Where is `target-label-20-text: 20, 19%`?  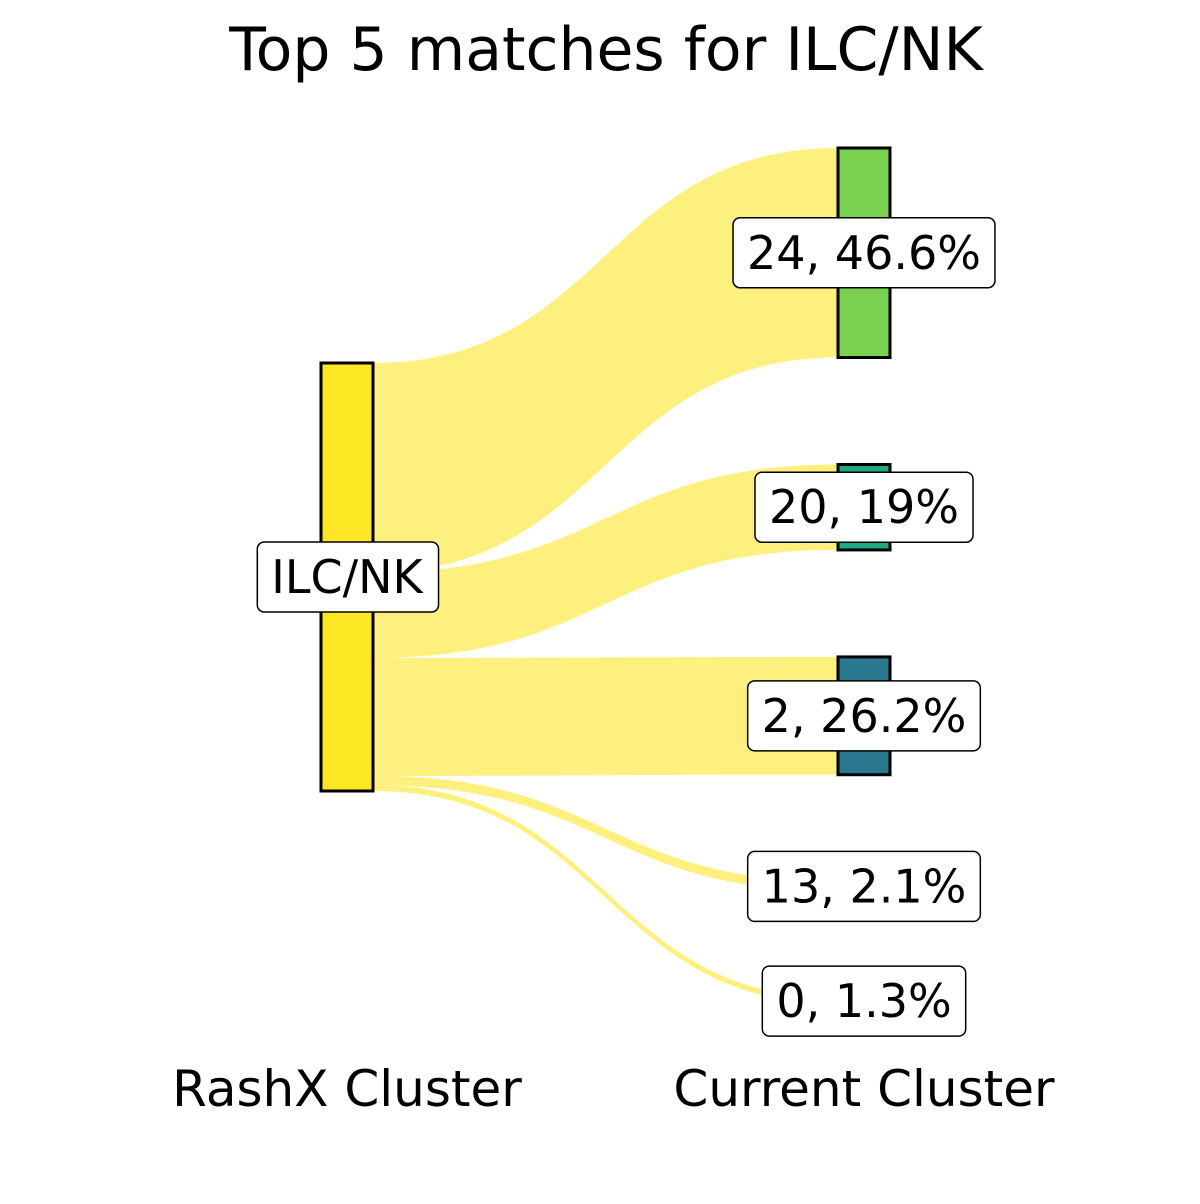
target-label-20-text: 20, 19% is located at coordinates (864, 507).